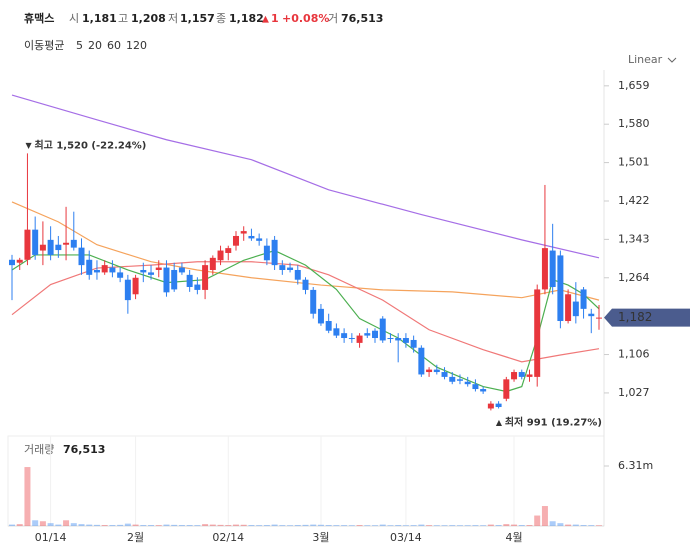 This screenshot has width=696, height=554. Describe the element at coordinates (148, 18) in the screenshot. I see `header-item-value: 1,208` at that location.